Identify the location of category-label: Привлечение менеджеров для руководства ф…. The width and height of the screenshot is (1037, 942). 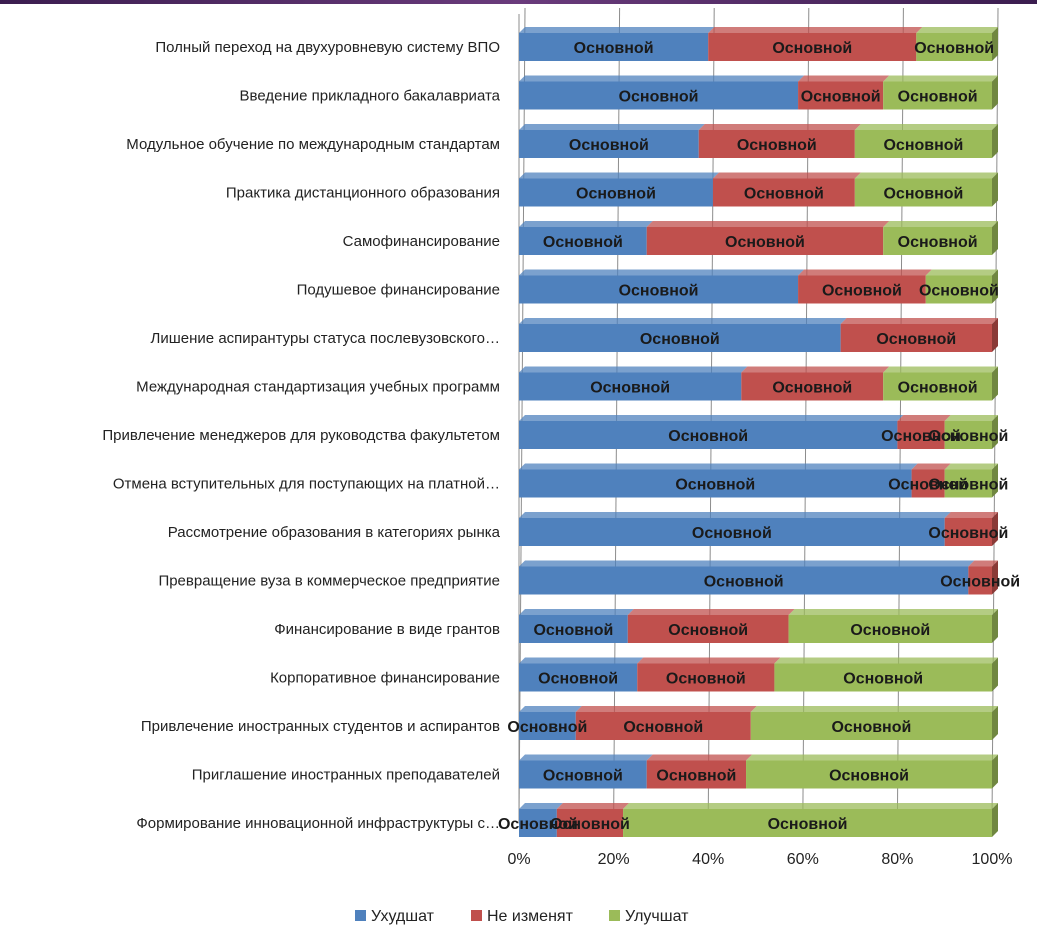
(301, 435).